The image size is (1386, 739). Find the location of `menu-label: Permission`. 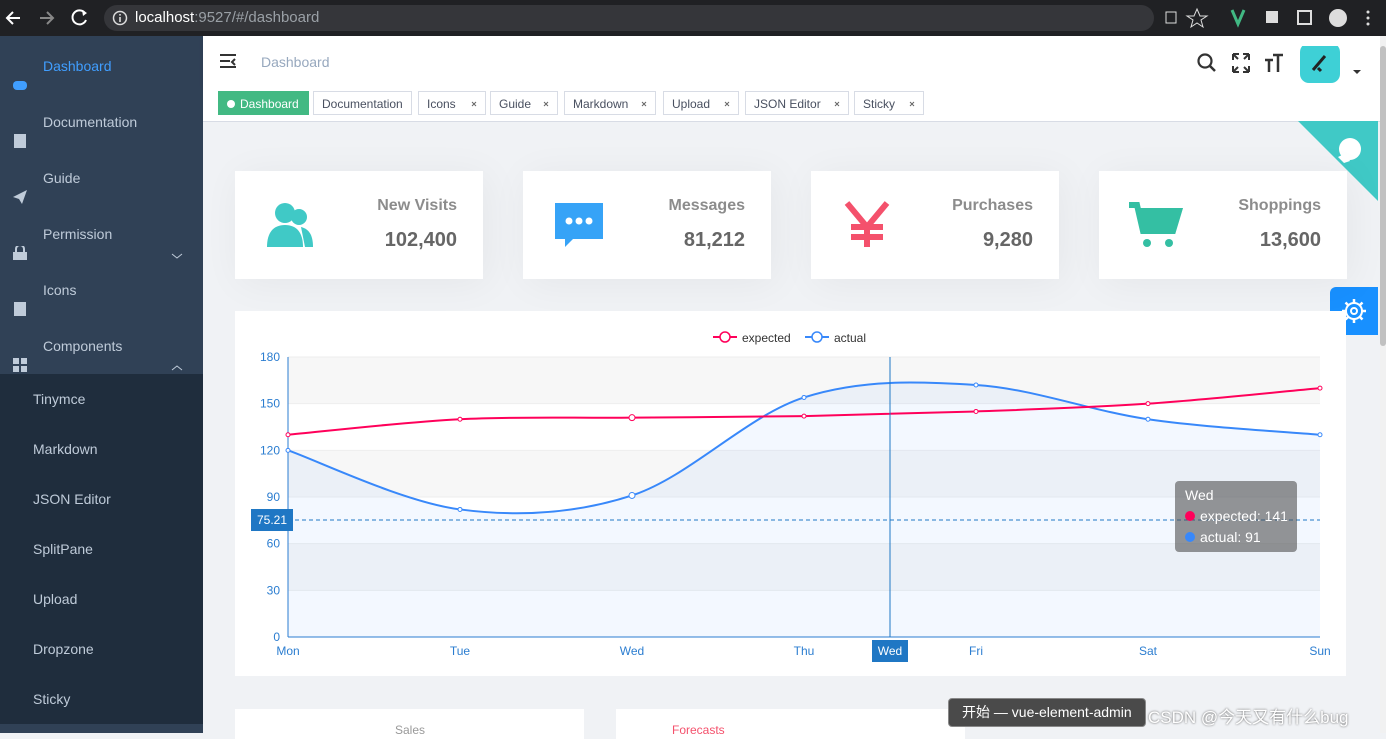

menu-label: Permission is located at coordinates (78, 234).